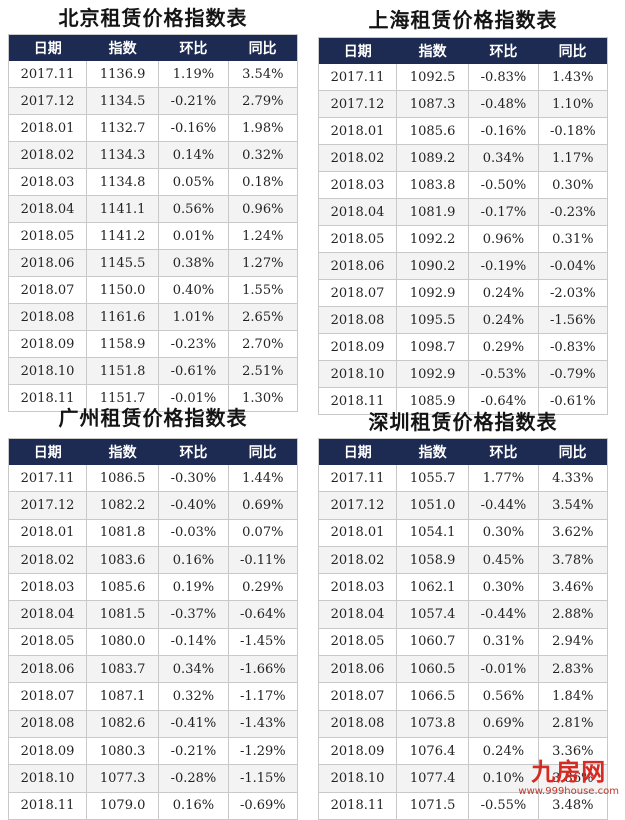 This screenshot has height=820, width=625. Describe the element at coordinates (193, 696) in the screenshot. I see `mom-cell: 0.32%` at that location.